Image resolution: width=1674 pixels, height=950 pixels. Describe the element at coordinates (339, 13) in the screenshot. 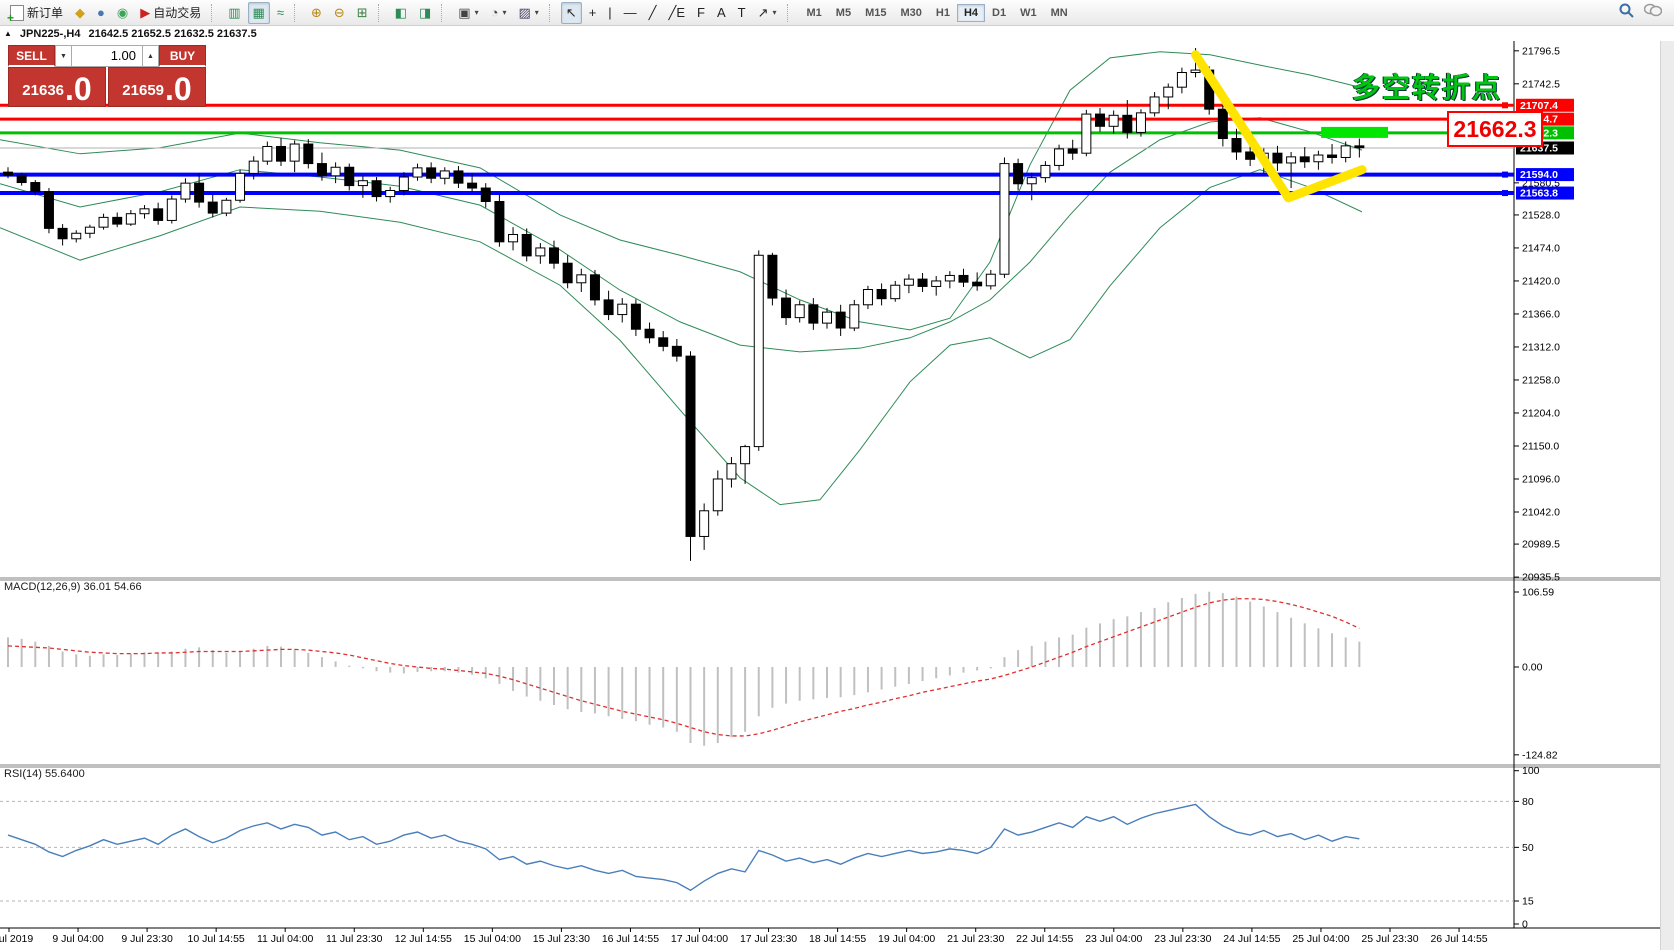

I see `zoom-out-button: ⊖` at that location.